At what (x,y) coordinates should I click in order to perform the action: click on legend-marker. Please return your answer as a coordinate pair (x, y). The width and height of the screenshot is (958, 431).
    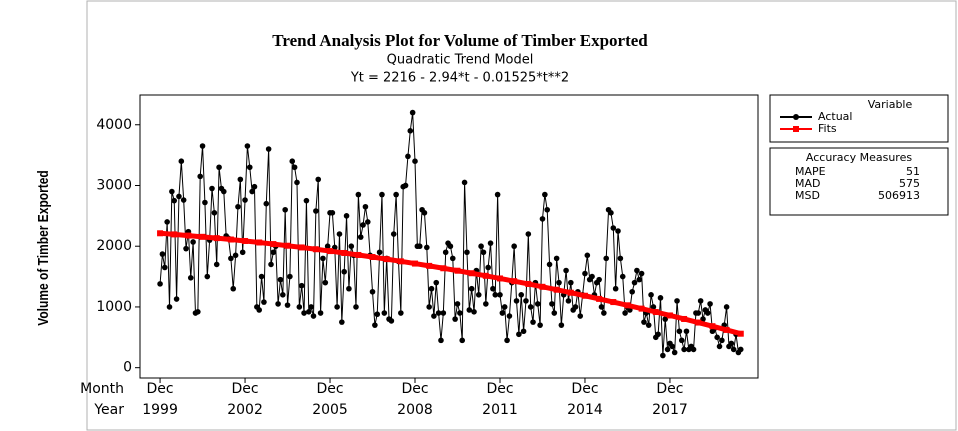
    Looking at the image, I should click on (796, 129).